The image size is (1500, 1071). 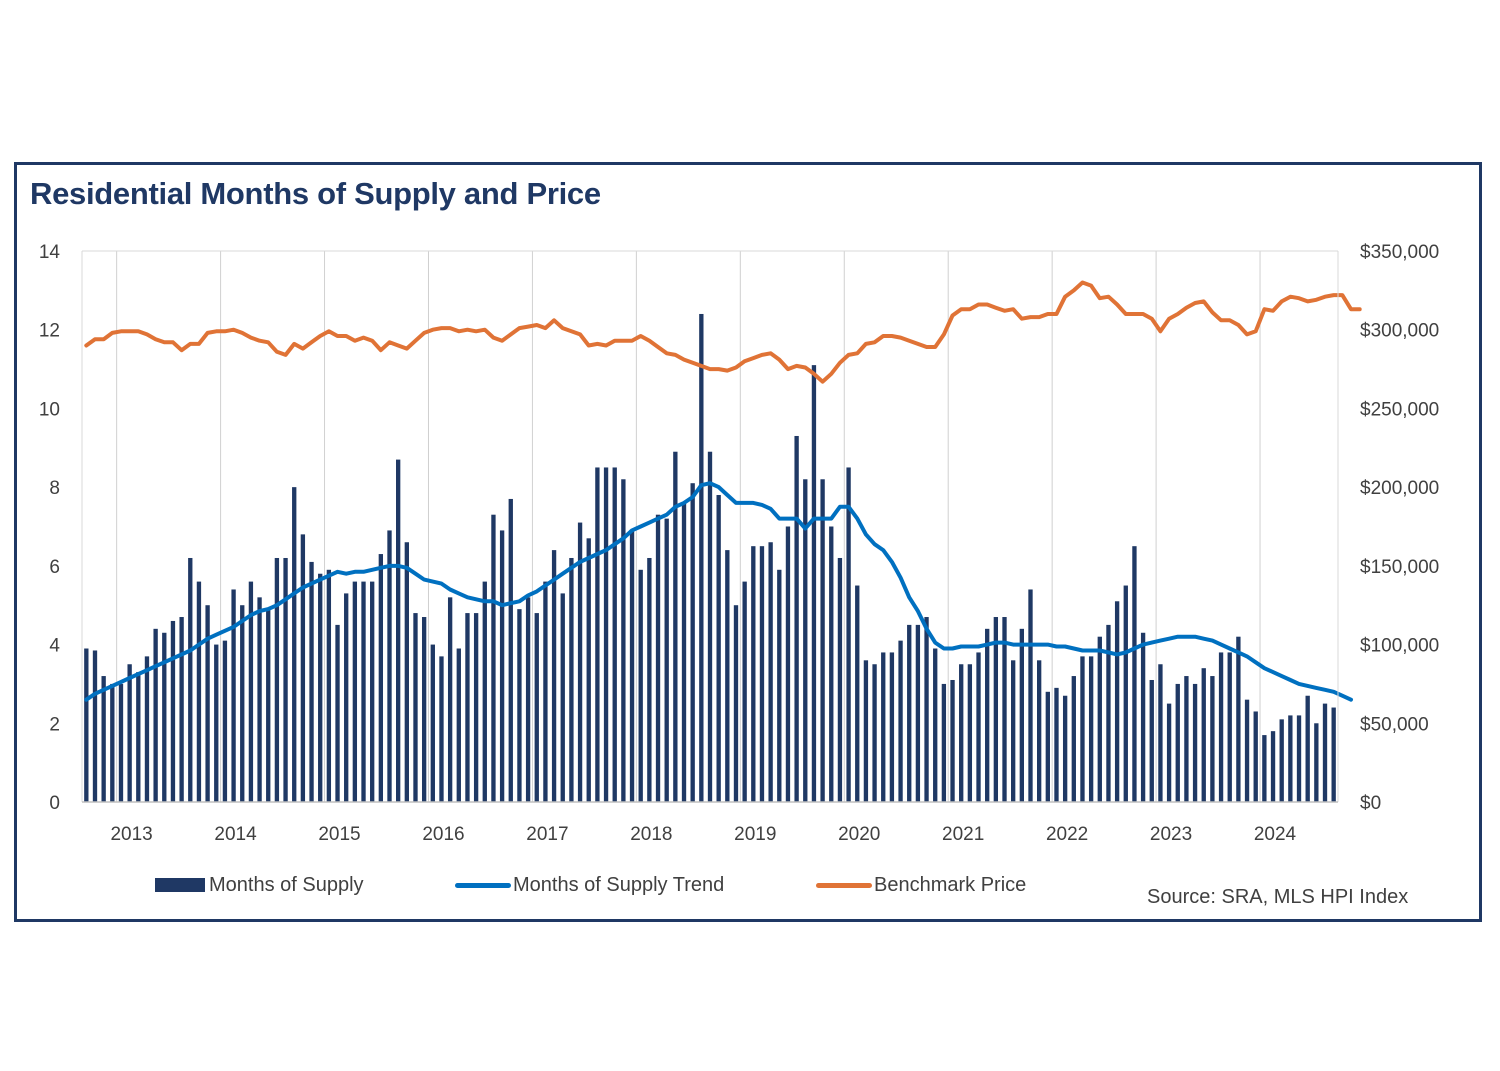 I want to click on left-axis-tick: 0, so click(x=54, y=803).